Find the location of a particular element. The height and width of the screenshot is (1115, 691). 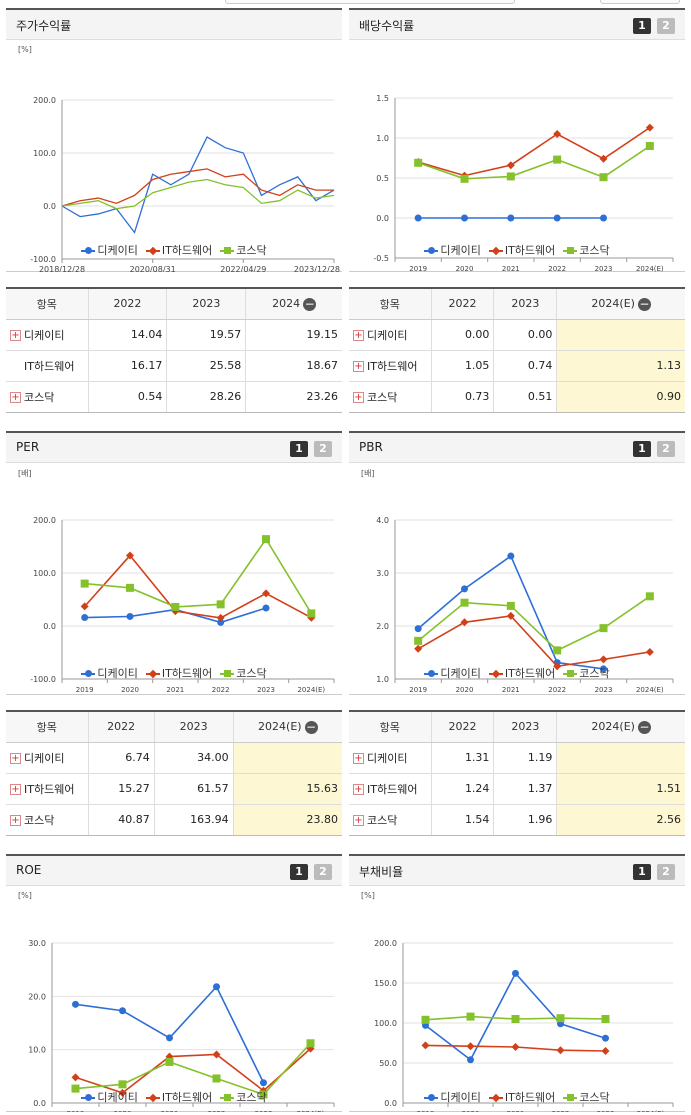

y-tick-label: -0.5 is located at coordinates (381, 258).